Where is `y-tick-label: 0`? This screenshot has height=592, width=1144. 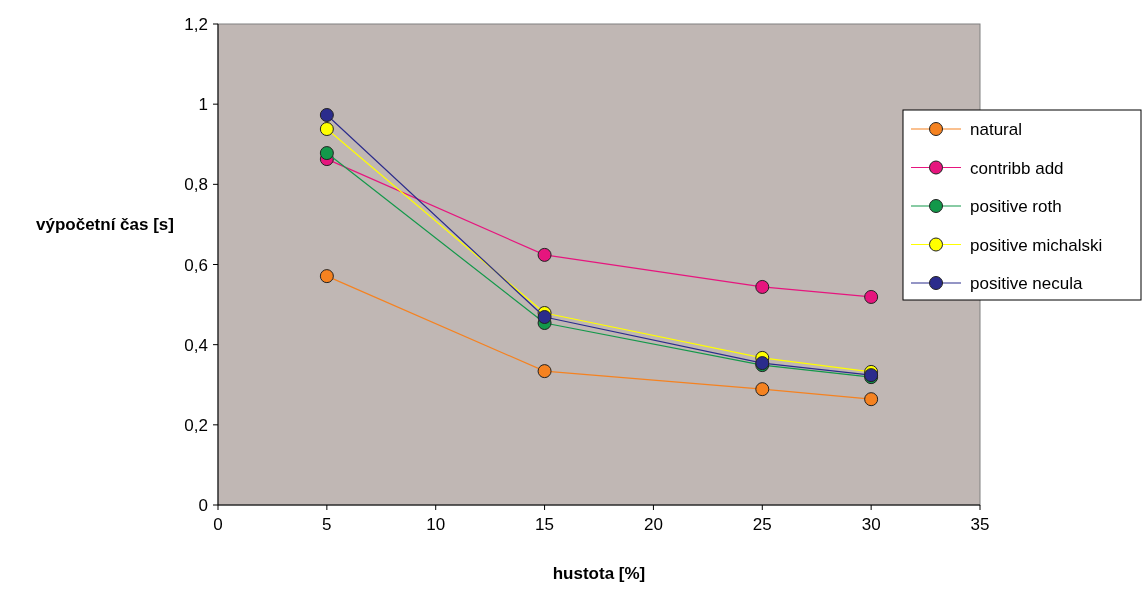 y-tick-label: 0 is located at coordinates (203, 505).